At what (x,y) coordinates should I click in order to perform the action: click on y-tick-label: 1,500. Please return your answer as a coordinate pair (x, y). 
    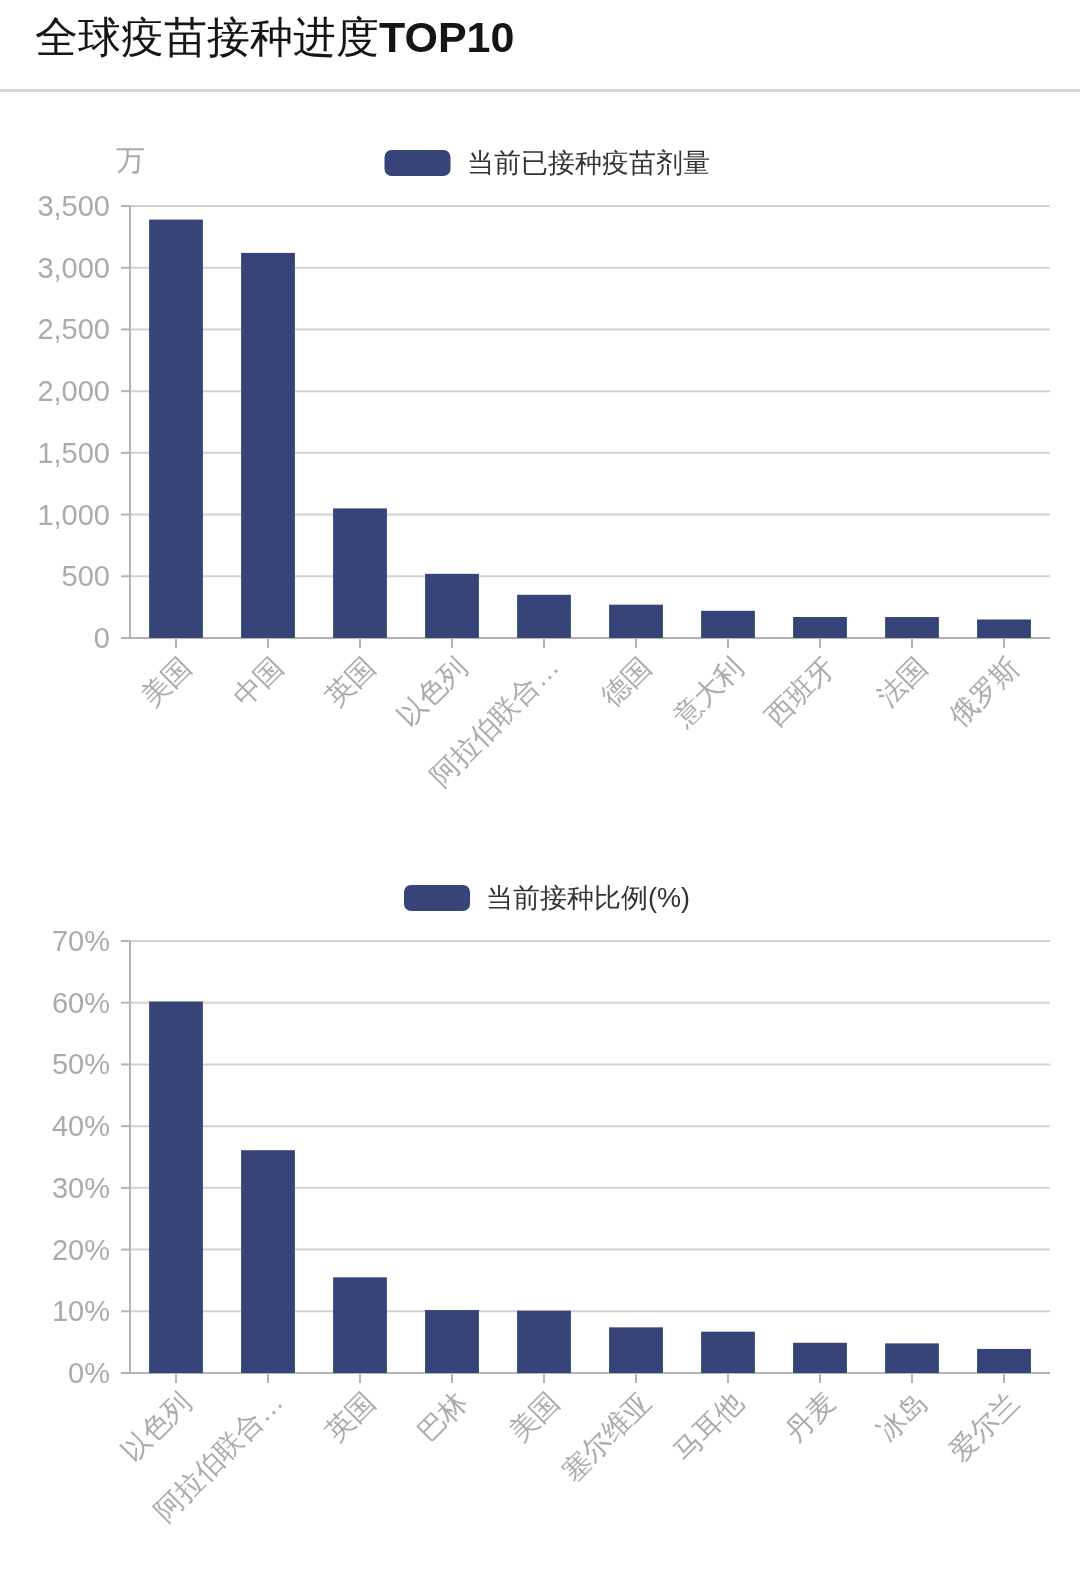
    Looking at the image, I should click on (73, 452).